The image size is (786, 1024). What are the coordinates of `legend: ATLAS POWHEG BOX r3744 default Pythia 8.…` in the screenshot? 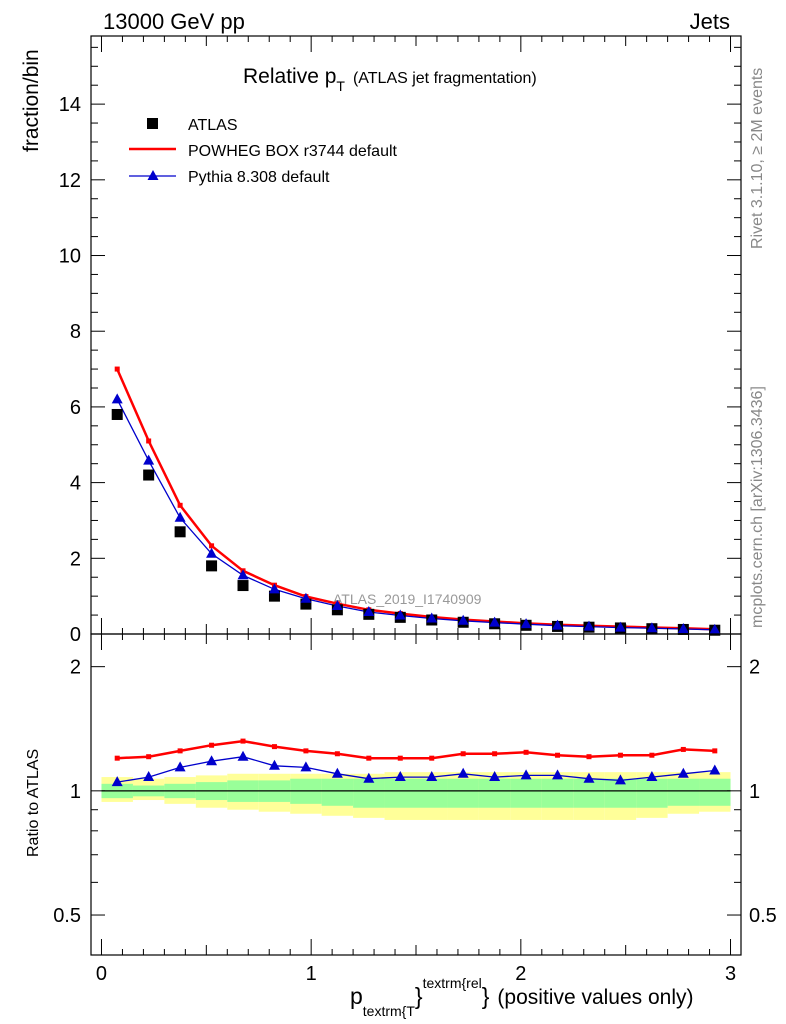 It's located at (263, 151).